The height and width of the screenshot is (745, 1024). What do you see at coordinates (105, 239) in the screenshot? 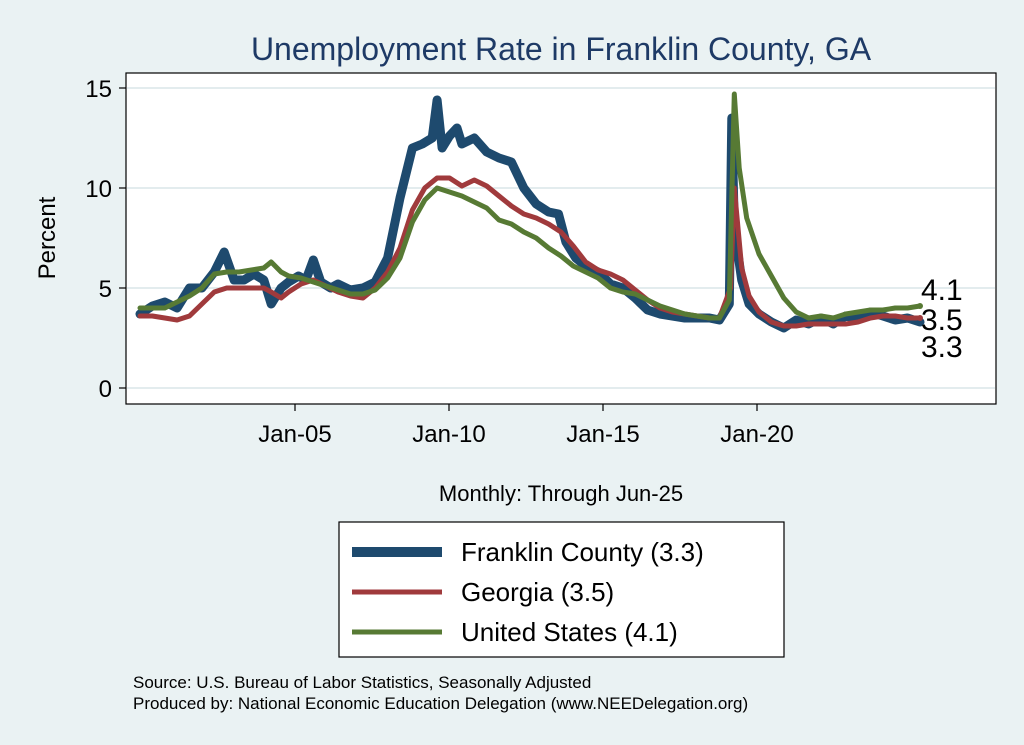
I see `y-axis-ticks: 0 5 10 15` at bounding box center [105, 239].